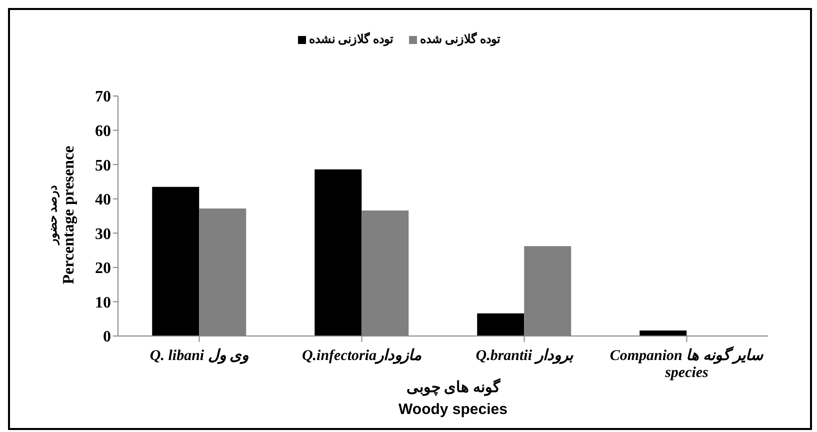 The height and width of the screenshot is (432, 817). Describe the element at coordinates (103, 131) in the screenshot. I see `y-tick-label: 60` at that location.